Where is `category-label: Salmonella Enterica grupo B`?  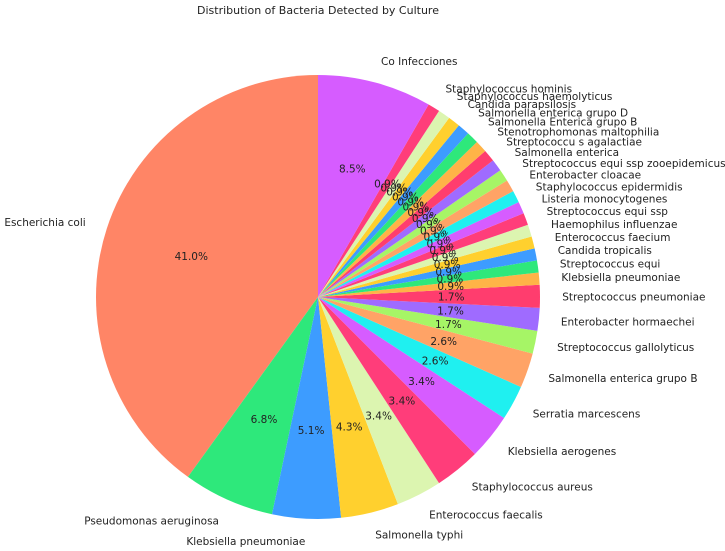 category-label: Salmonella Enterica grupo B is located at coordinates (562, 123).